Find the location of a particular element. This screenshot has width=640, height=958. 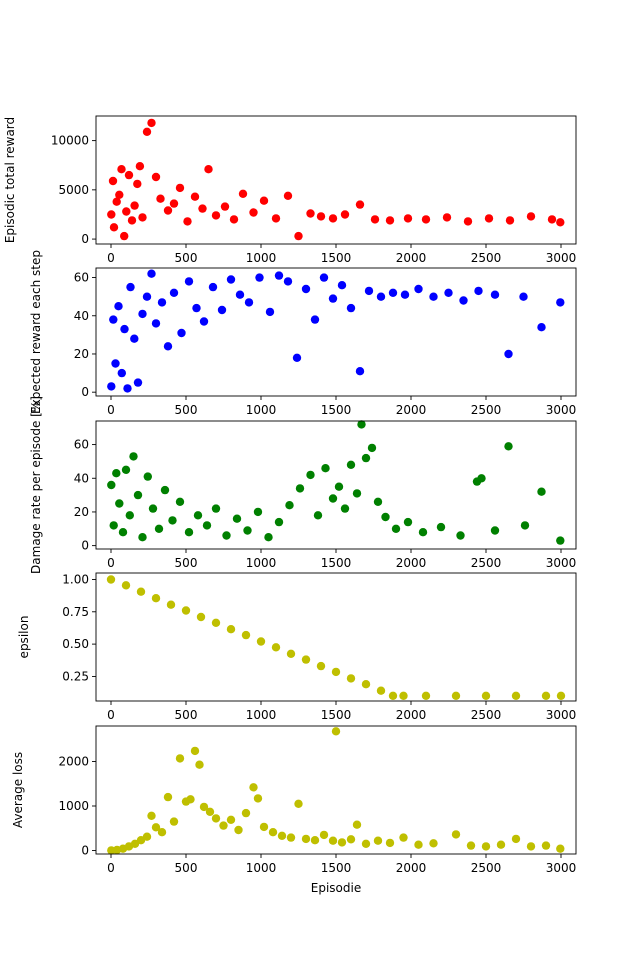

y-axis-label: Episodic total reward is located at coordinates (10, 180).